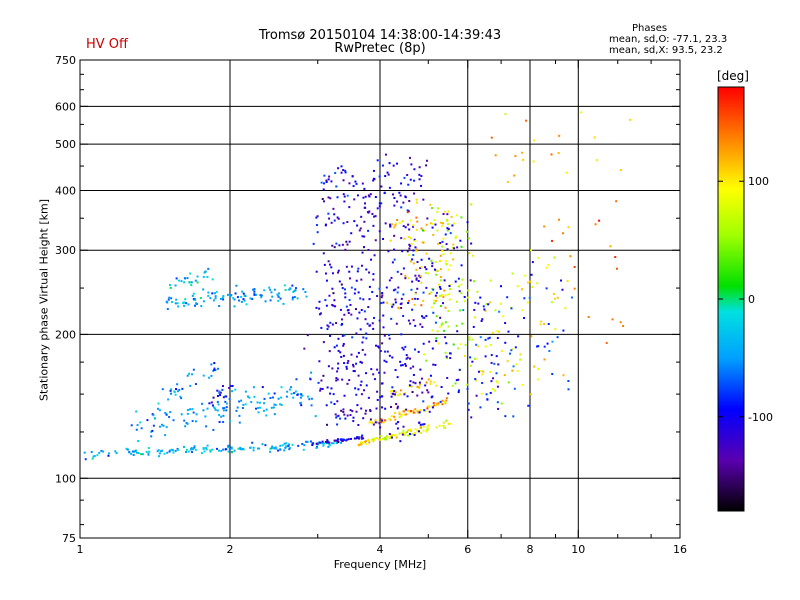 The width and height of the screenshot is (800, 600). Describe the element at coordinates (65, 478) in the screenshot. I see `y-tick-label: 100` at that location.